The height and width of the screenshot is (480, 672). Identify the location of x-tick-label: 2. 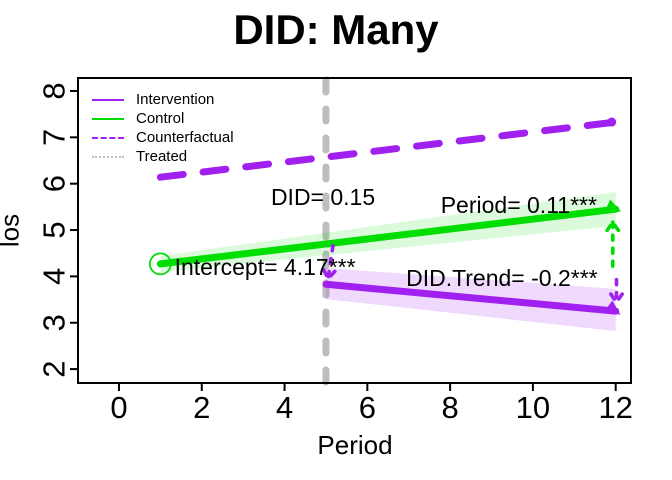
(201, 407).